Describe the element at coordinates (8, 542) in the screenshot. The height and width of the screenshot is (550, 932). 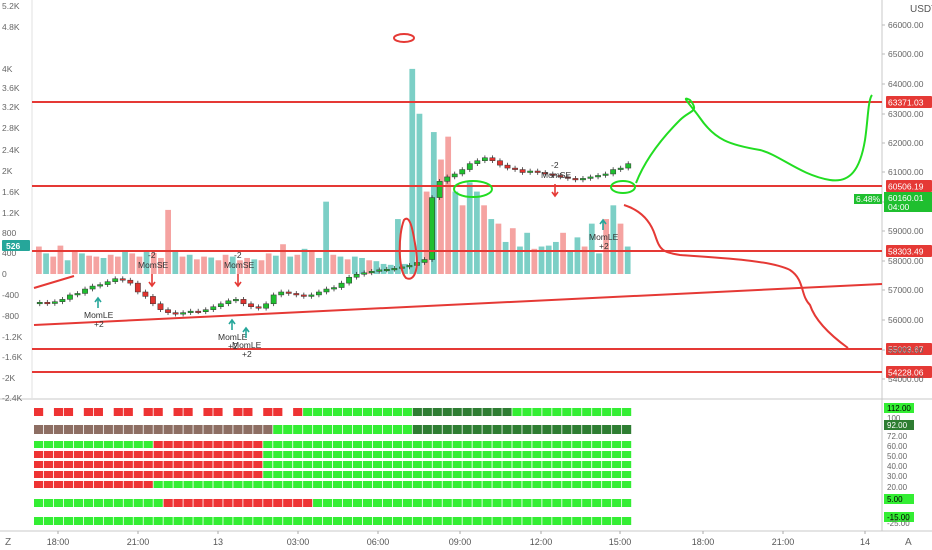
I see `zoom-button: Z` at that location.